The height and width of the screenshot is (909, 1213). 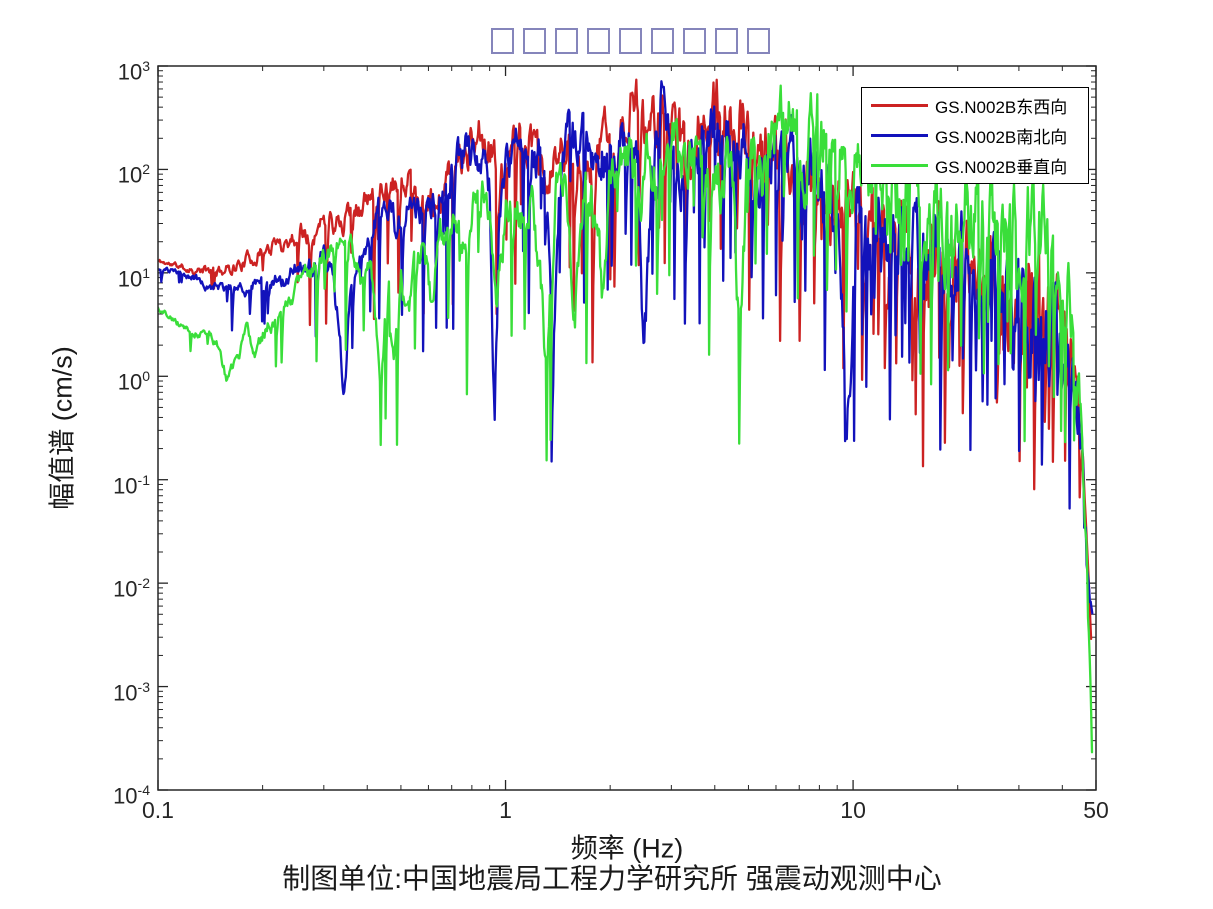 I want to click on legend-line-ns-icon, so click(x=899, y=135).